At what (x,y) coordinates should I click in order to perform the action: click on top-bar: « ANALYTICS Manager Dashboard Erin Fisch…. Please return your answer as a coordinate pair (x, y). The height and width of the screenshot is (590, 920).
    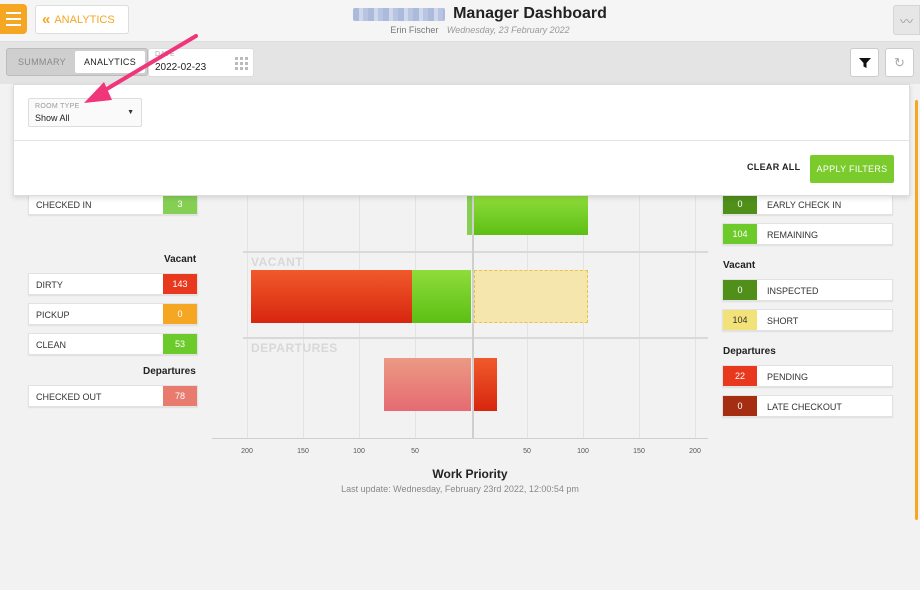
    Looking at the image, I should click on (460, 21).